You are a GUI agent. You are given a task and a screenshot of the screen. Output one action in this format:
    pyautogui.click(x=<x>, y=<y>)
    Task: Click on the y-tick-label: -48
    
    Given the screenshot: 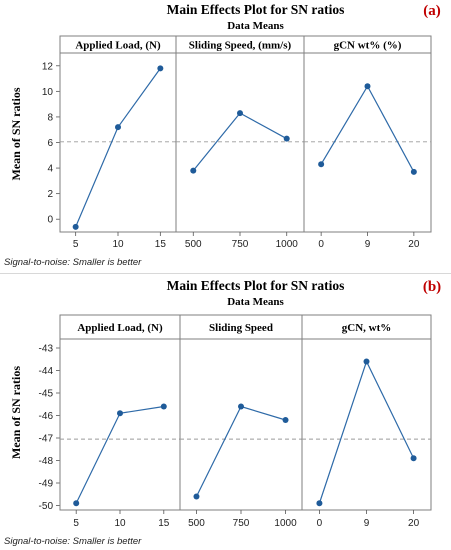 What is the action you would take?
    pyautogui.click(x=46, y=461)
    